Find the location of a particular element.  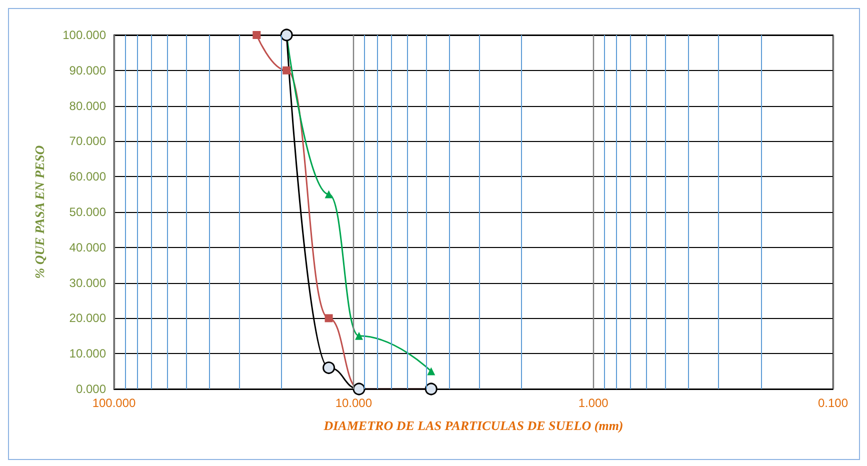

y-tick-label: 80.000 is located at coordinates (87, 105).